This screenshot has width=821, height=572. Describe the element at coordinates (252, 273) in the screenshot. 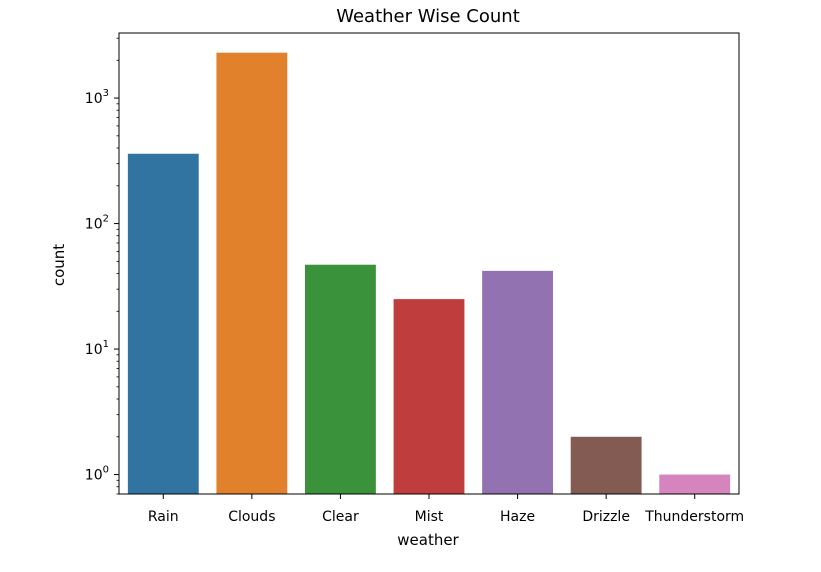

I see `bar-clouds` at that location.